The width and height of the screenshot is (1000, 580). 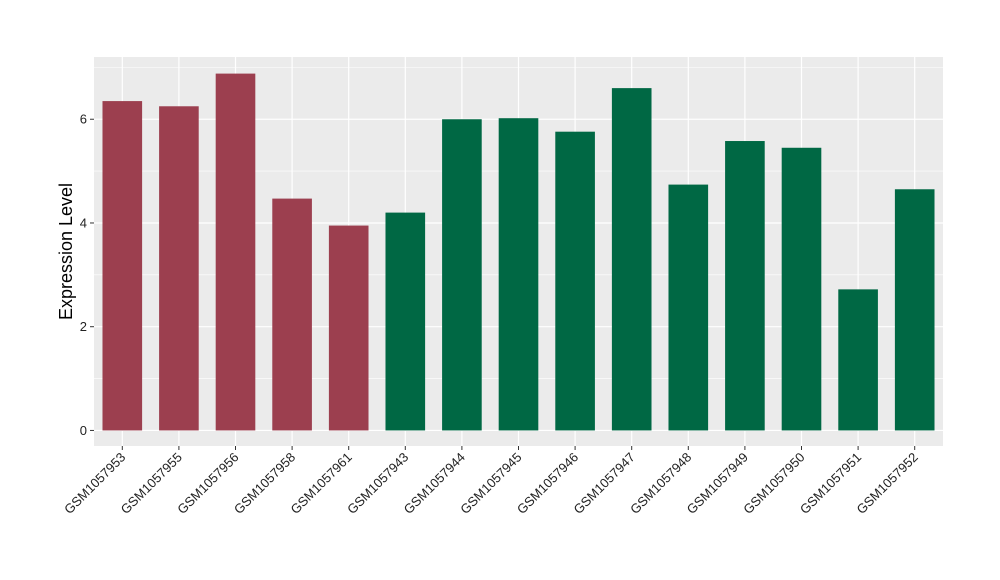 What do you see at coordinates (66, 251) in the screenshot?
I see `y-axis-title: Expression Level` at bounding box center [66, 251].